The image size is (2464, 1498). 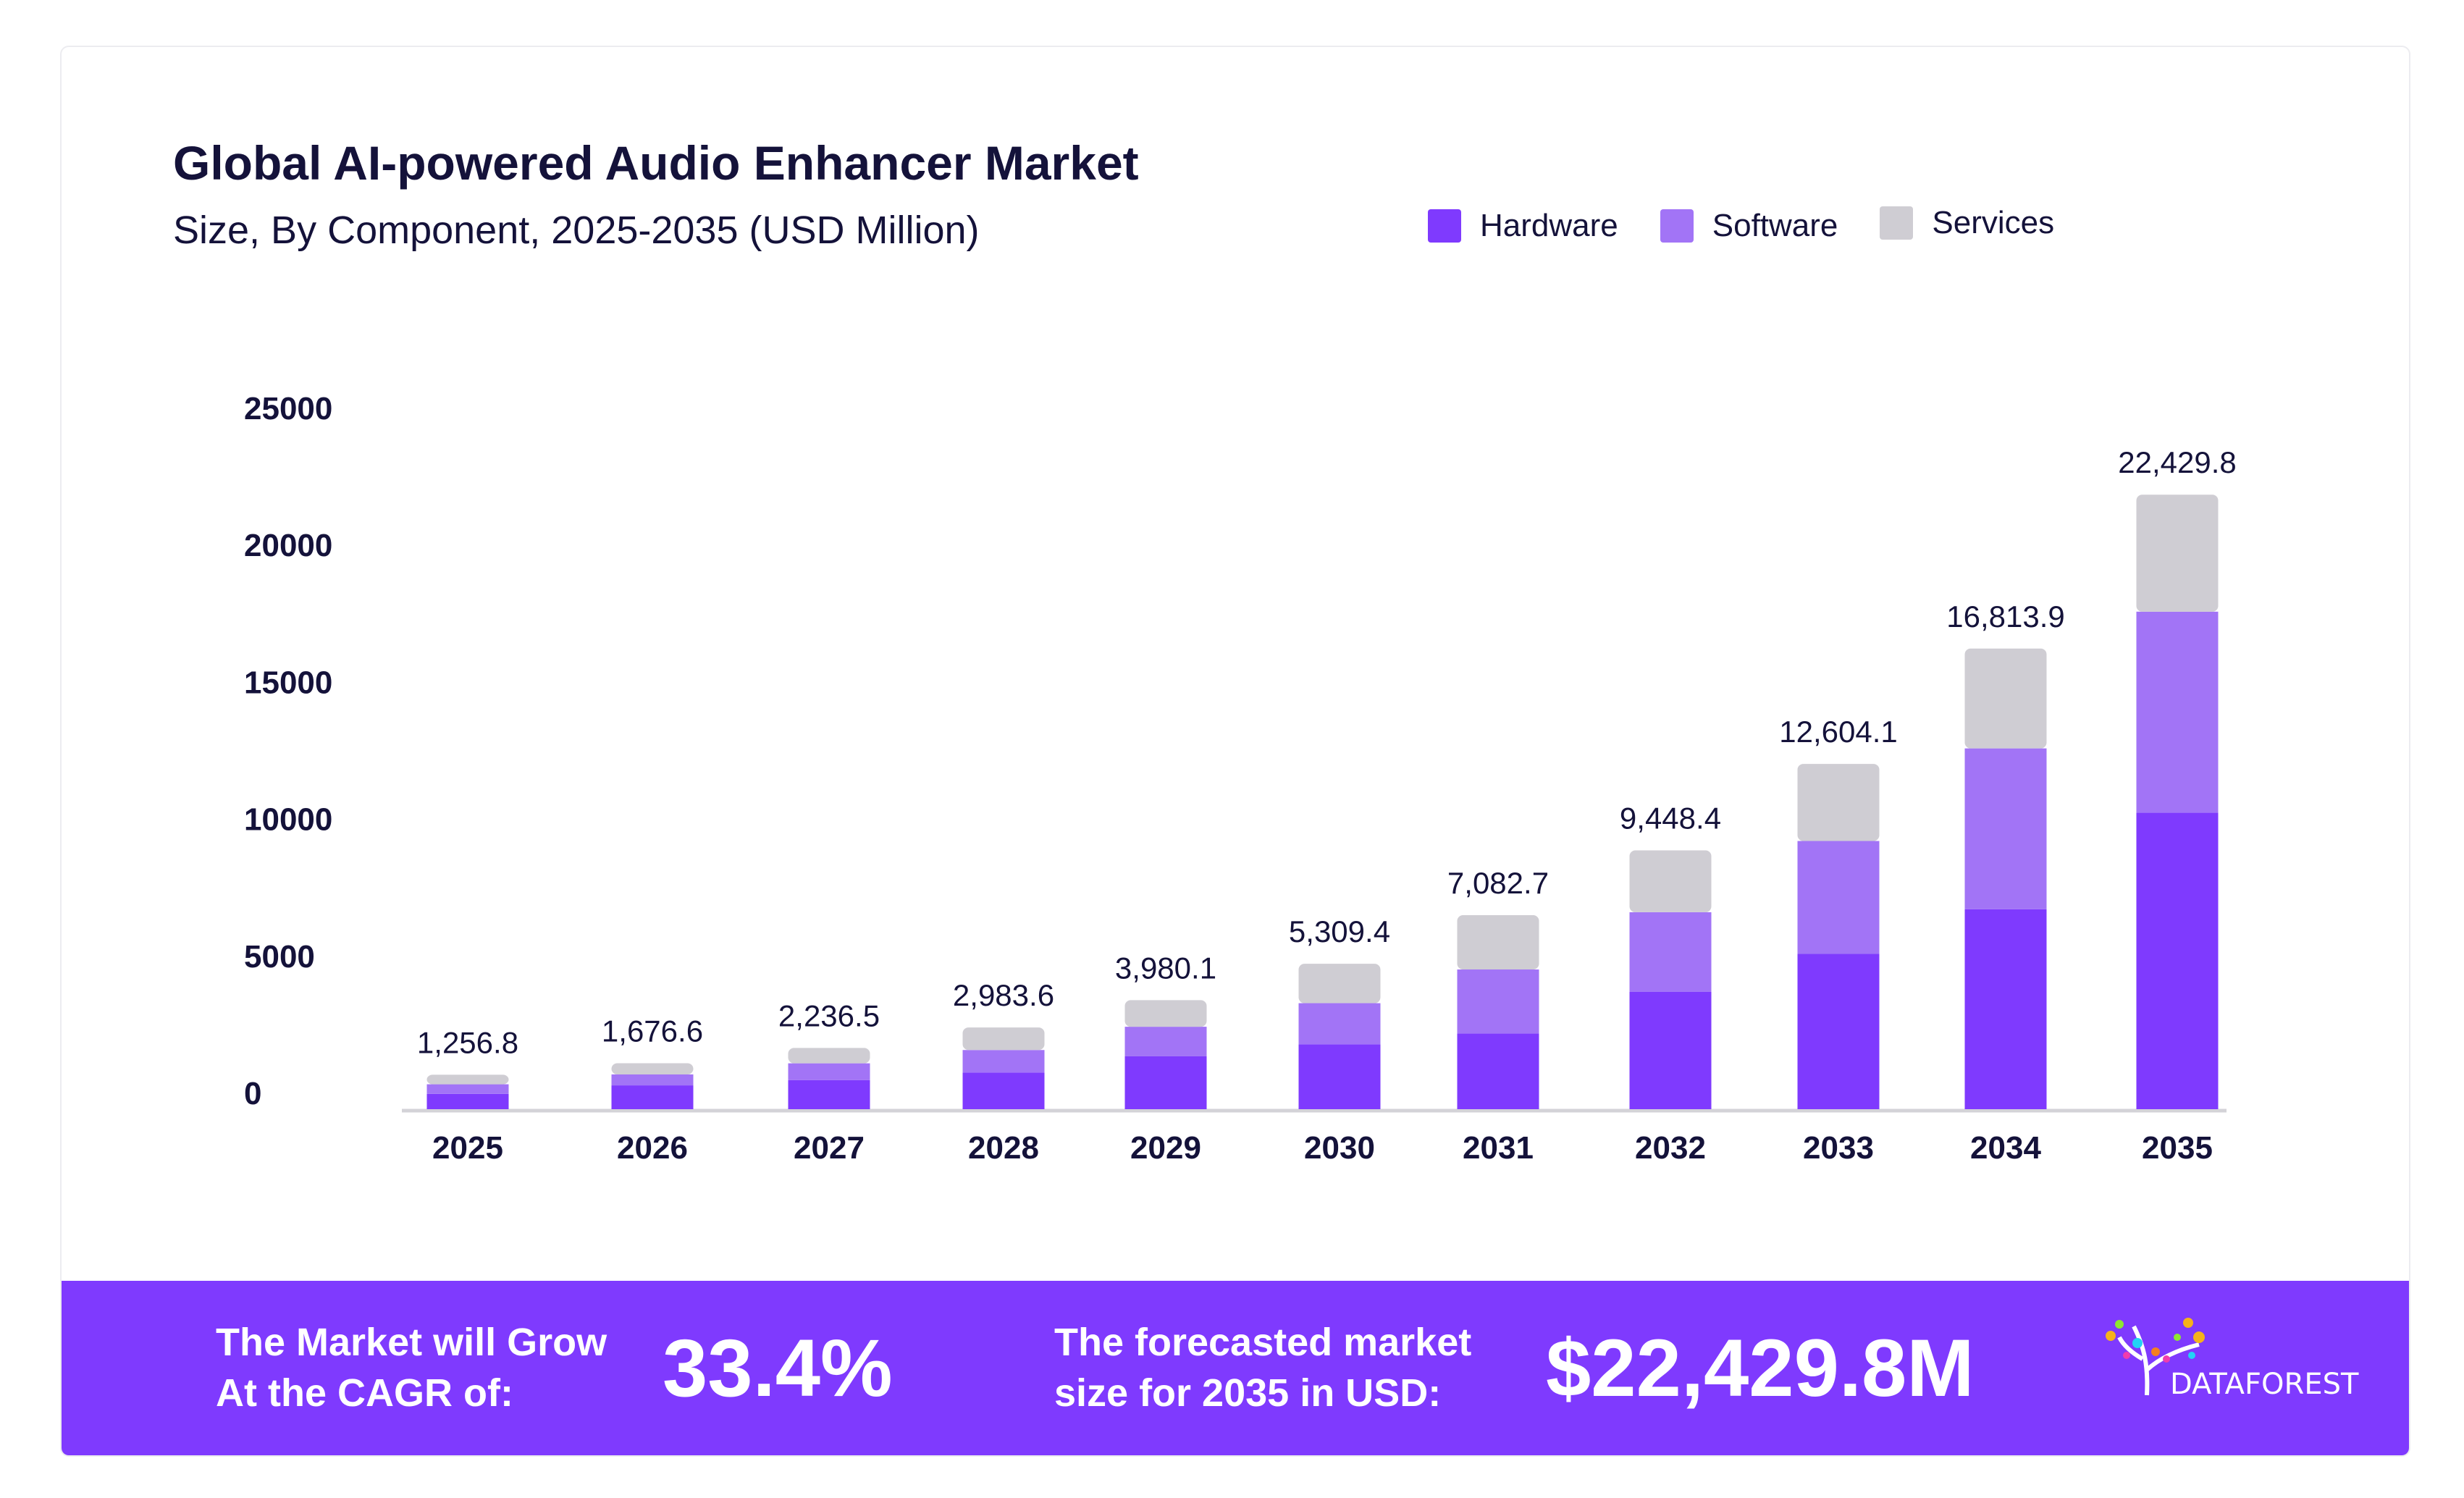 I want to click on legend-swatch-software, so click(x=1677, y=226).